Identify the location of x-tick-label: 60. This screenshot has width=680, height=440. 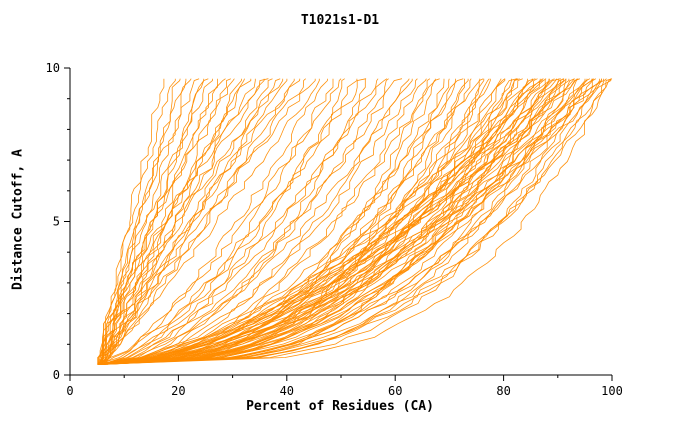
(395, 391).